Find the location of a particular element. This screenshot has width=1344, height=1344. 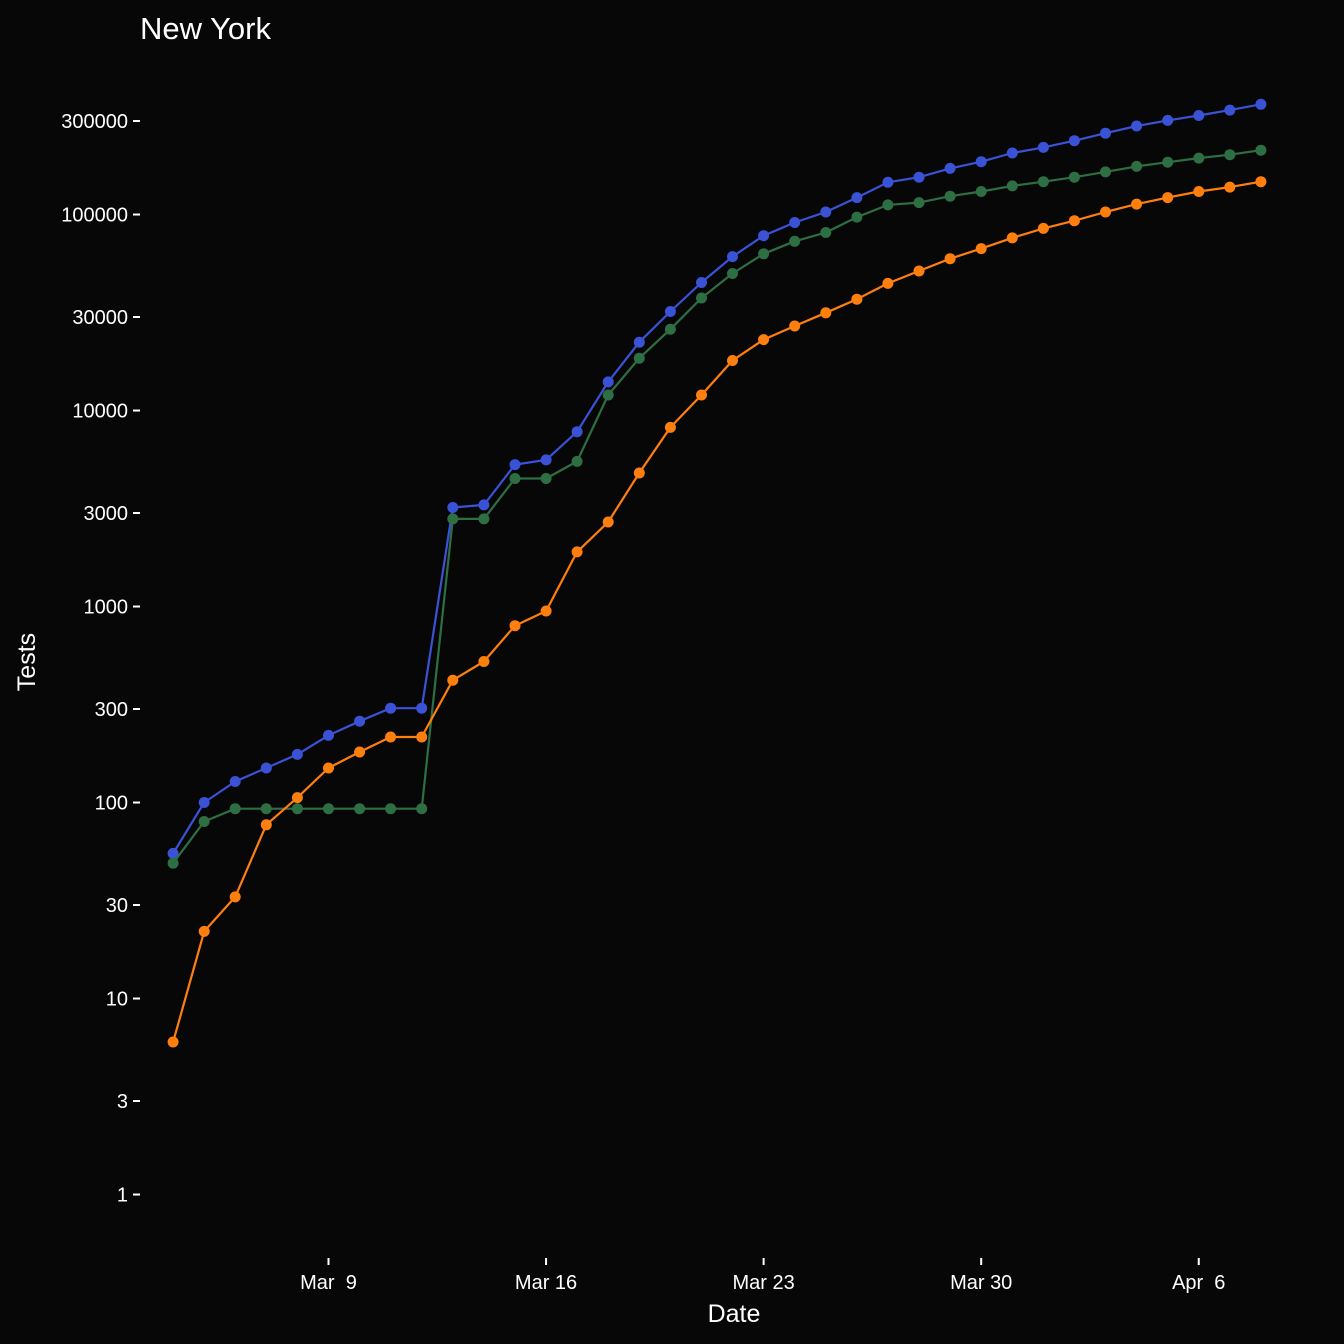

chart-title: New York is located at coordinates (205, 28).